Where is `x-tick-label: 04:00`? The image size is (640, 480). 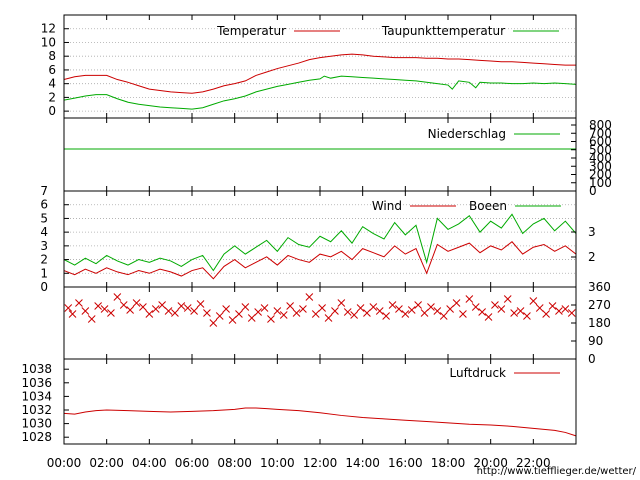 x-tick-label: 04:00 is located at coordinates (149, 463).